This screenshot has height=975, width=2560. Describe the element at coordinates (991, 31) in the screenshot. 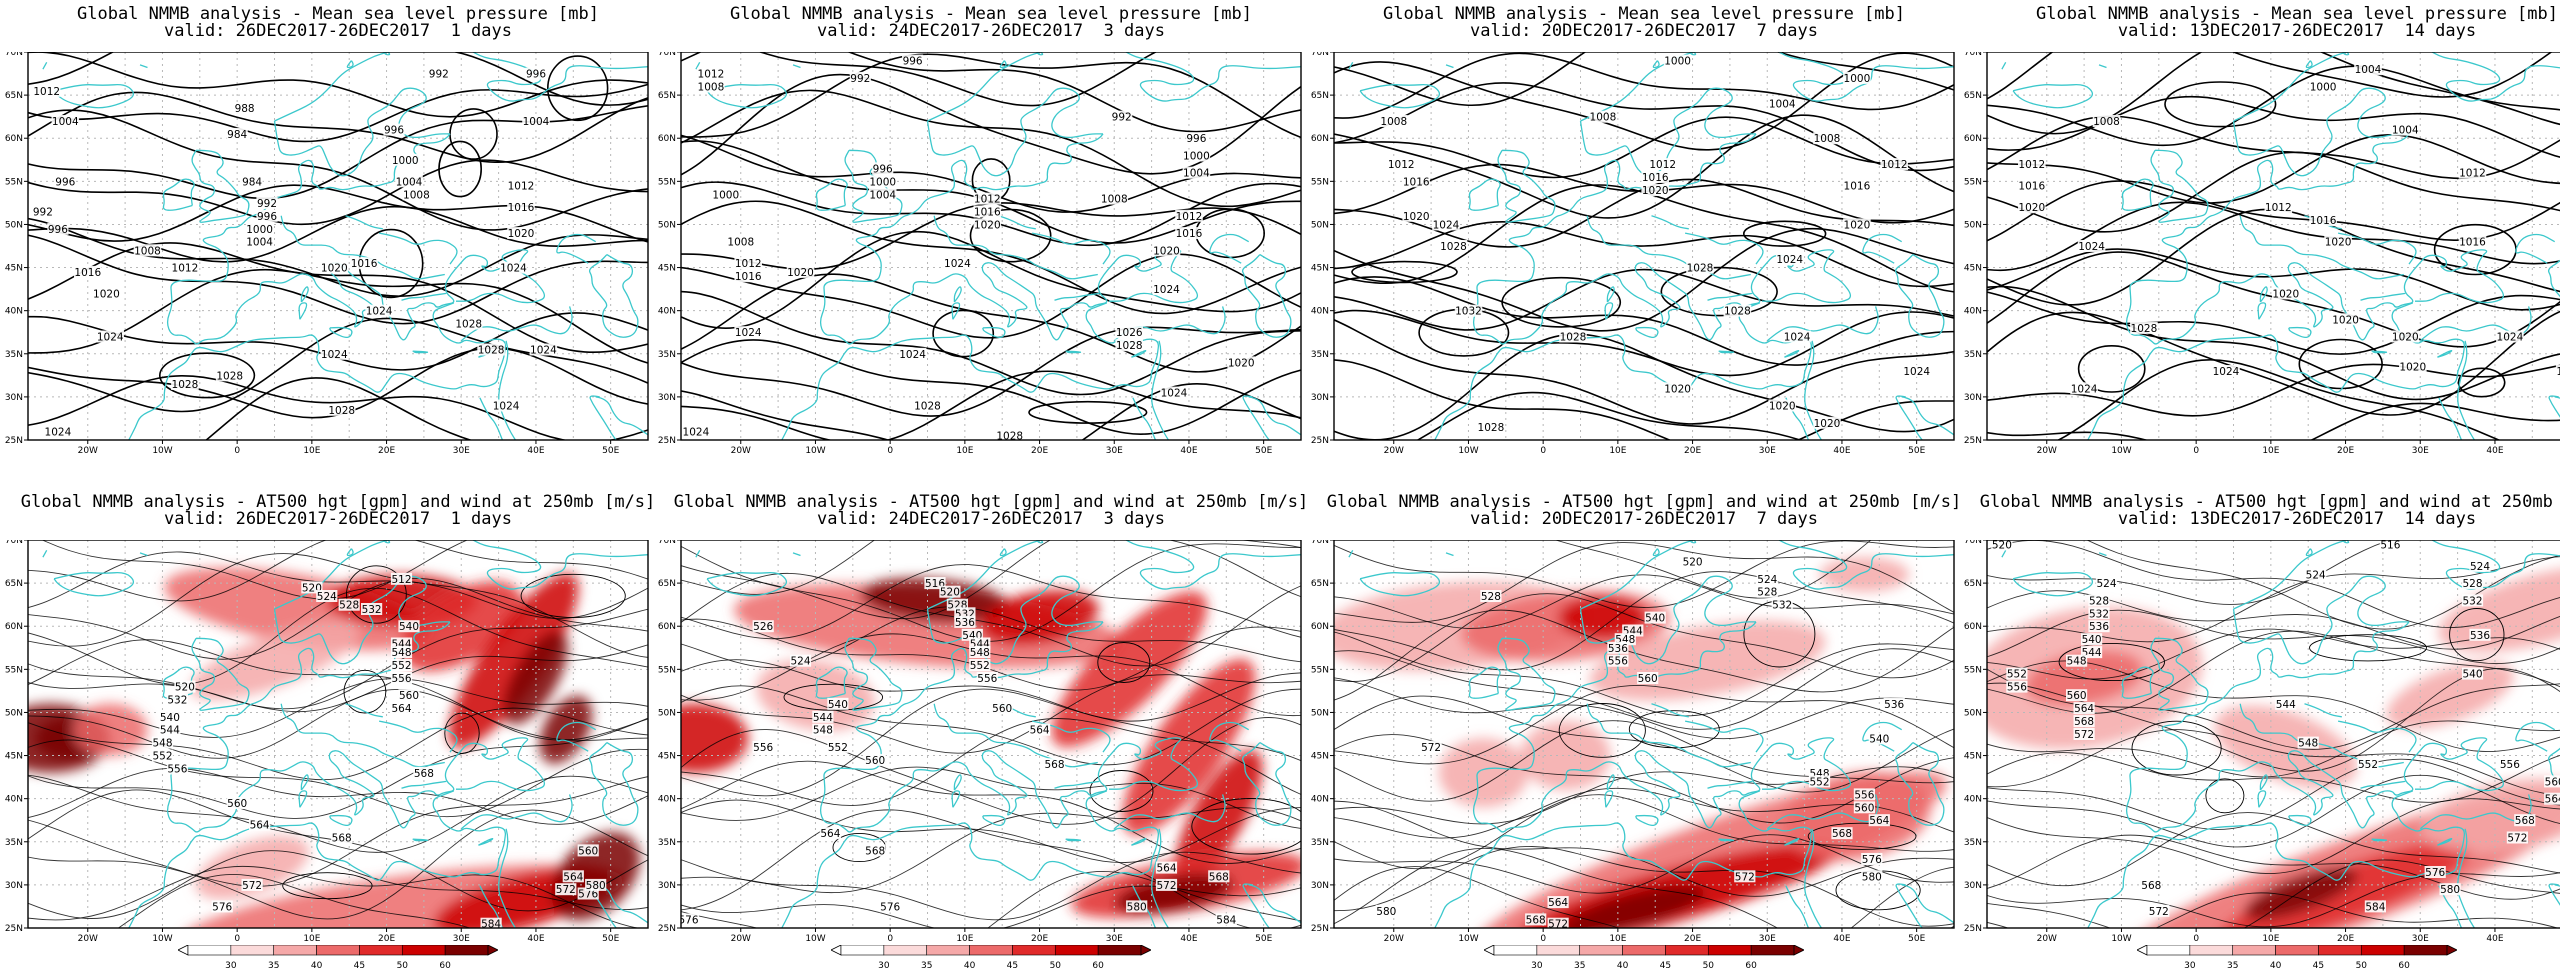

I see `panel-valid-period: valid: 24DEC2017-26DEC2017 3 days` at that location.